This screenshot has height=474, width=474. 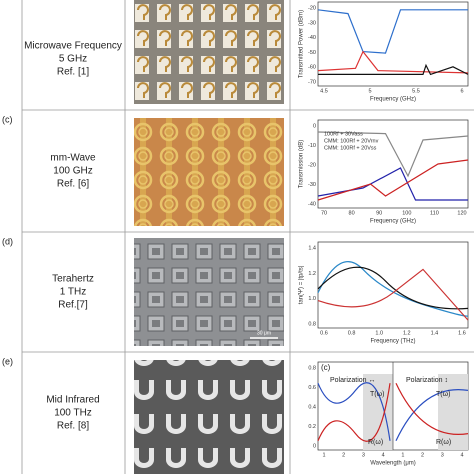 What do you see at coordinates (73, 426) in the screenshot?
I see `row-label: Ref. [8]` at bounding box center [73, 426].